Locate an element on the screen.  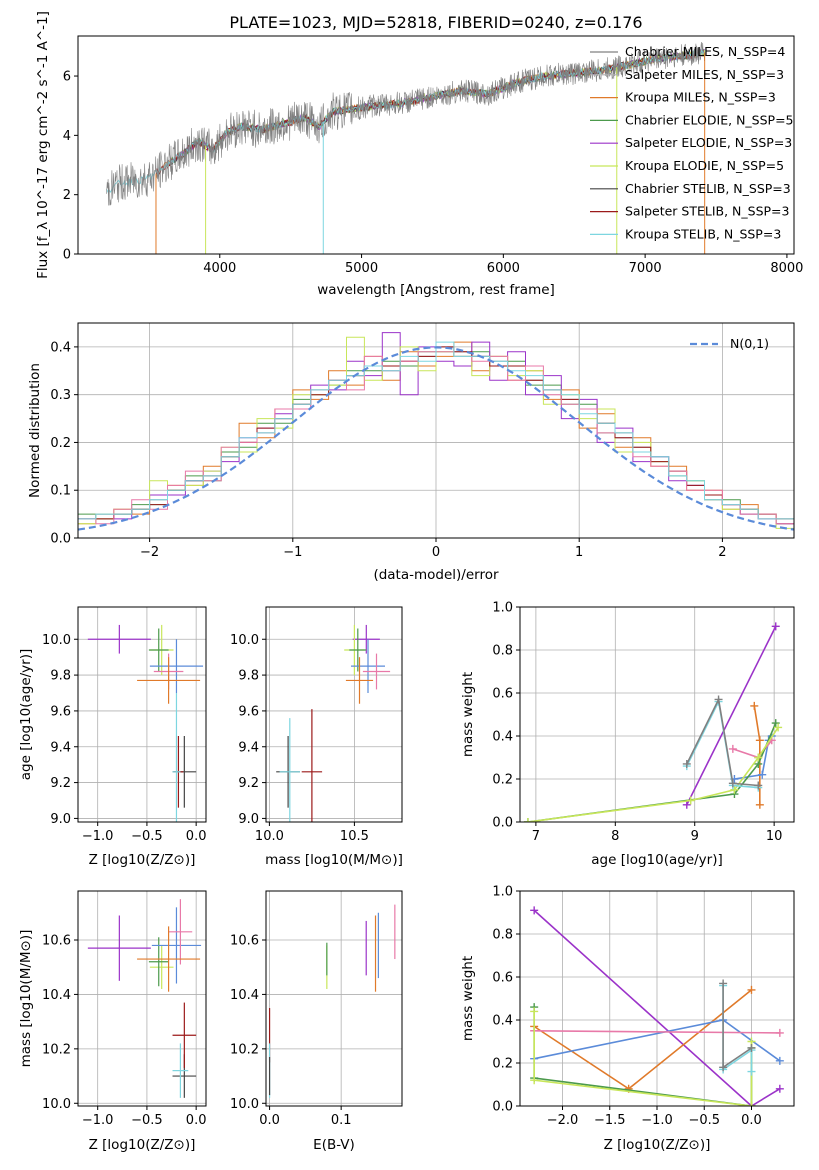
y-tick-label: 9.0 is located at coordinates (248, 819).